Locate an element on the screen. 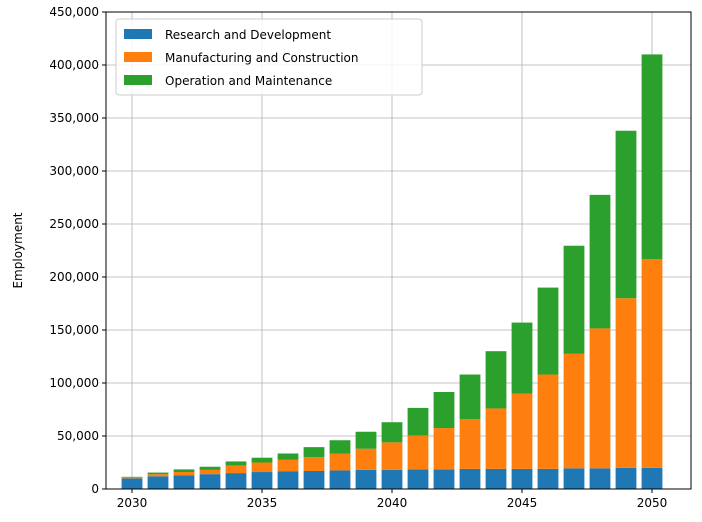  x-tick-label: 2040 is located at coordinates (392, 503).